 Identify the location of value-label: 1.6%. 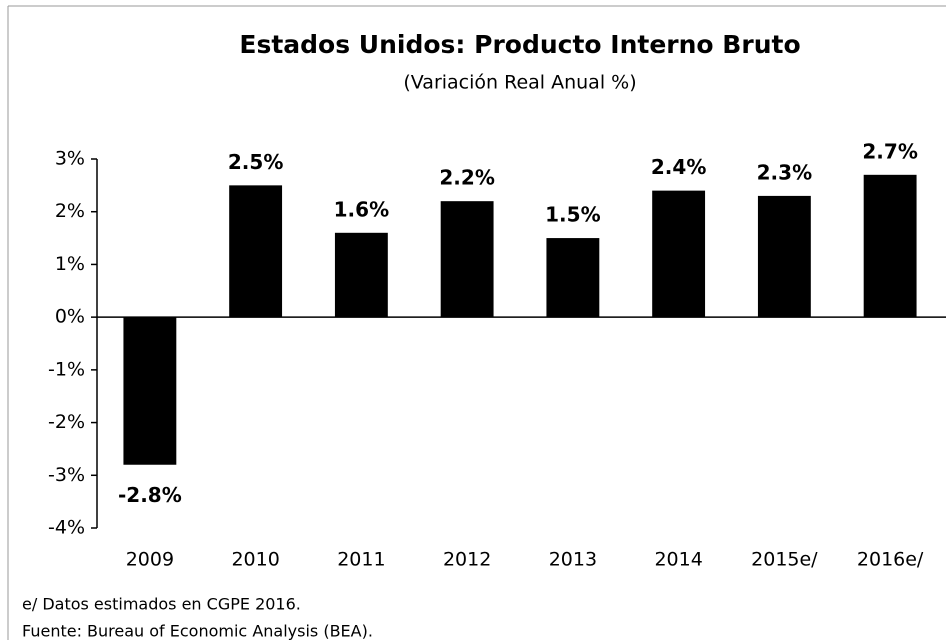
(361, 209).